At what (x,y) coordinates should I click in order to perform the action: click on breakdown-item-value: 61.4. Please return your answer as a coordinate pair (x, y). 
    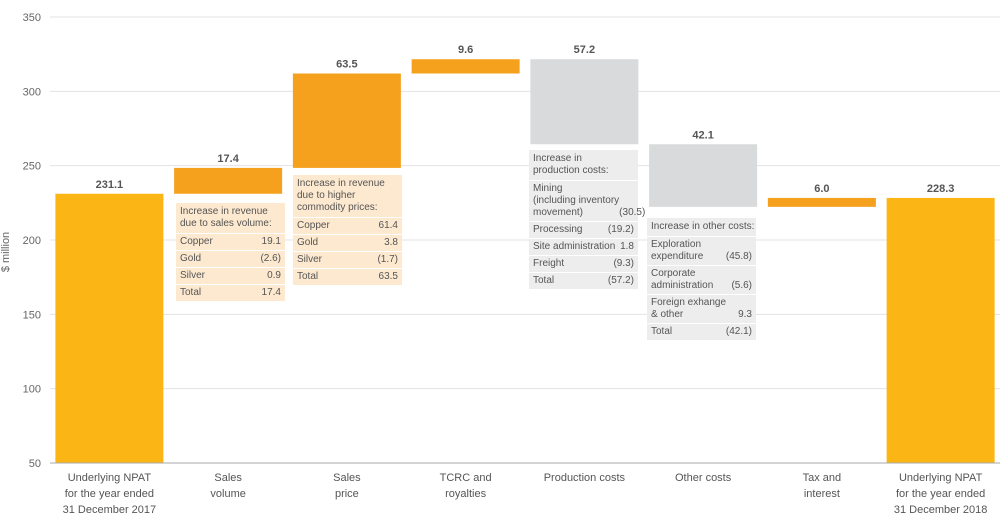
    Looking at the image, I should click on (388, 225).